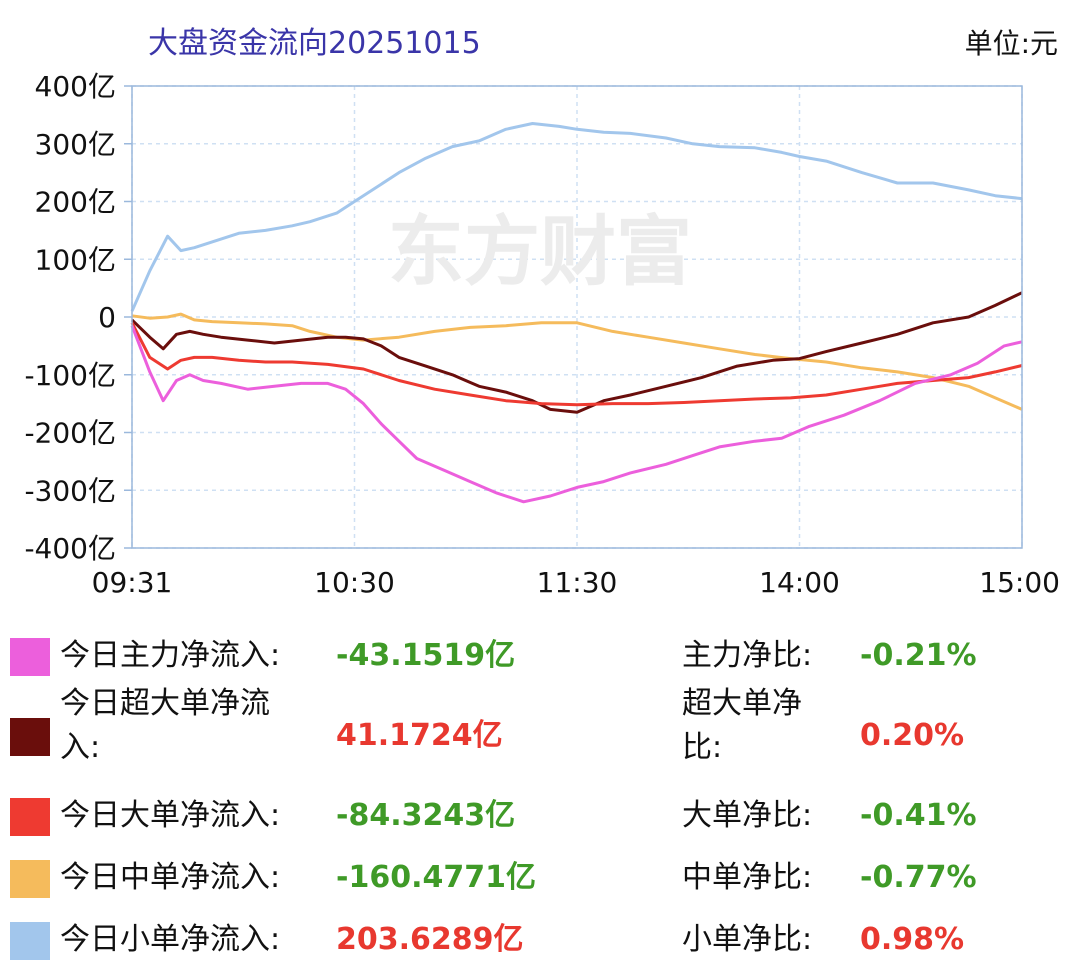 This screenshot has height=962, width=1066. What do you see at coordinates (419, 735) in the screenshot?
I see `legend-value: 41.1724亿` at bounding box center [419, 735].